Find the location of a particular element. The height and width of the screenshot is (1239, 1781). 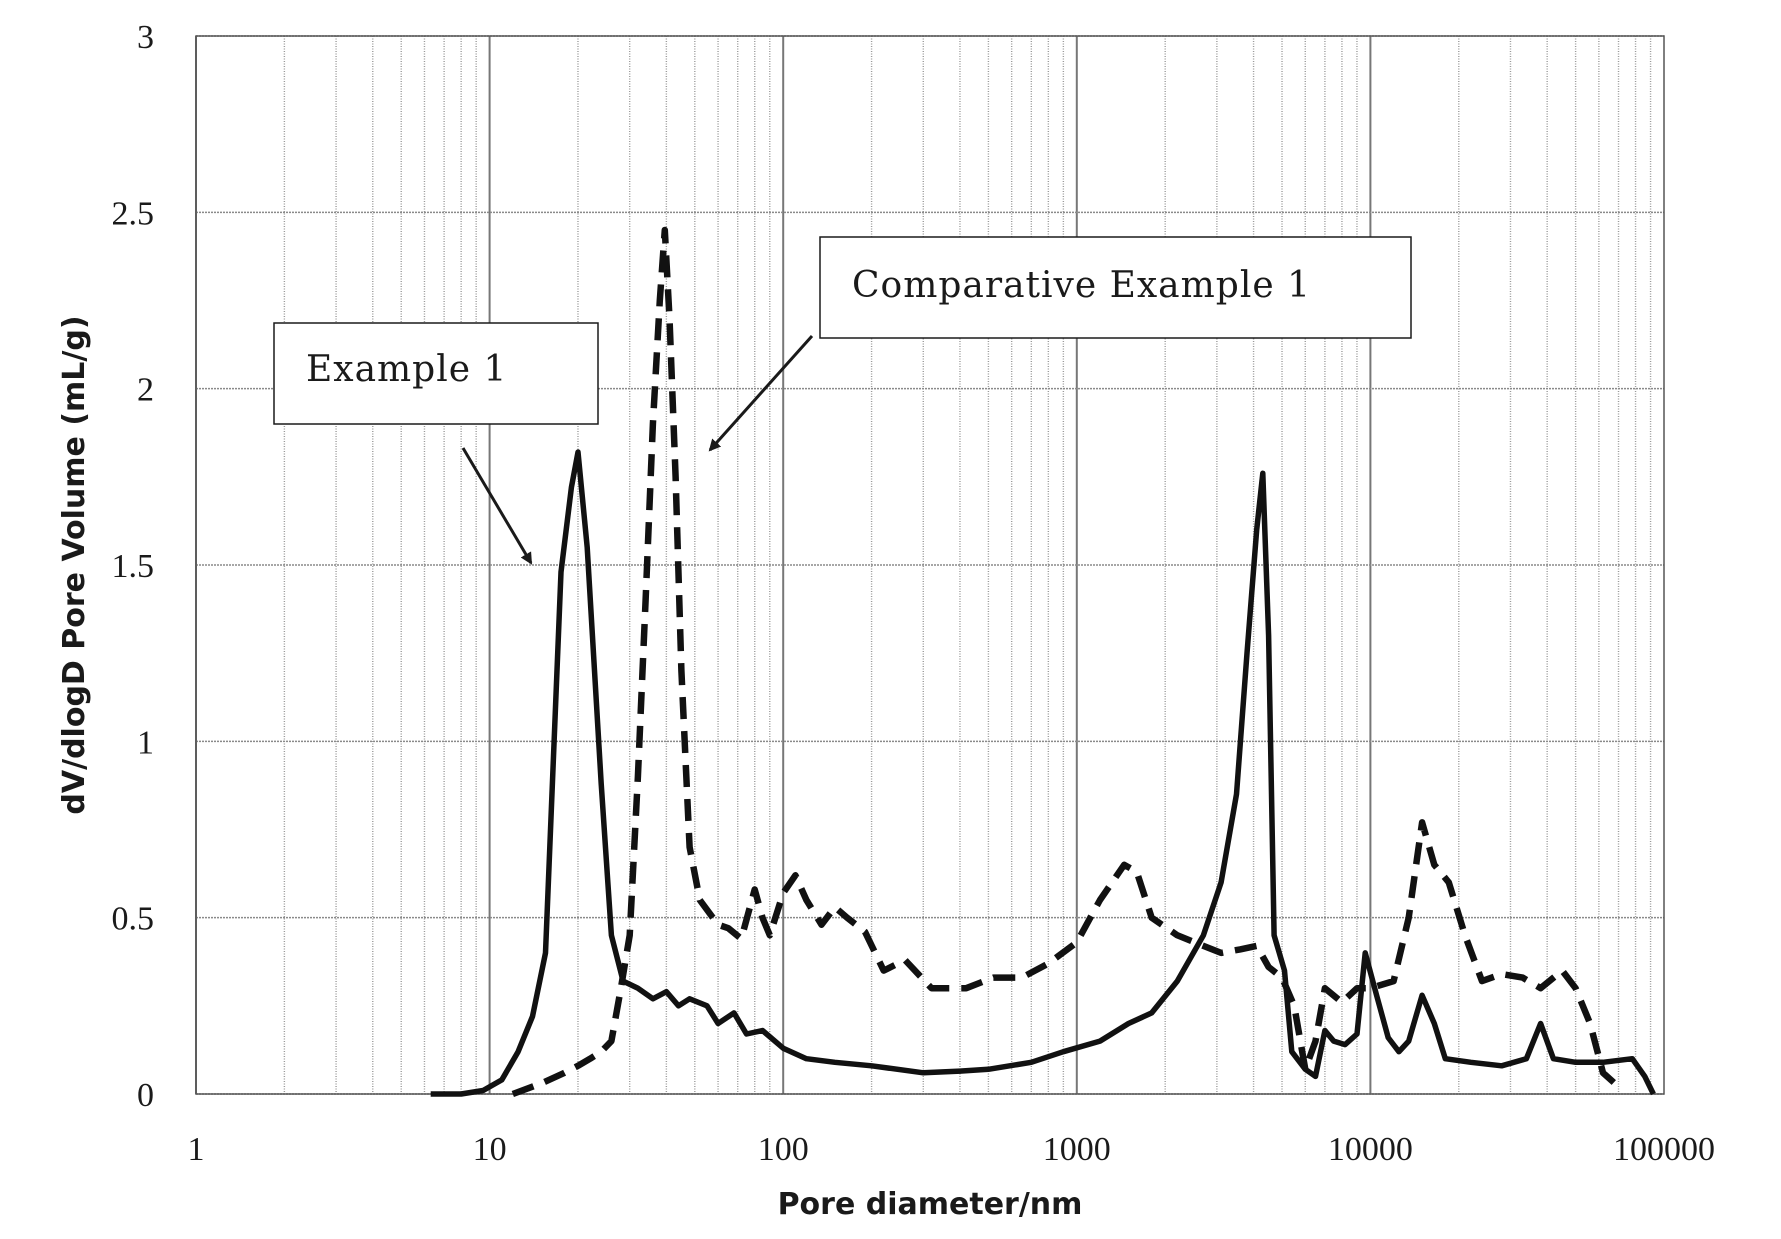

annotation-label: Comparative Example 1 is located at coordinates (1081, 285).